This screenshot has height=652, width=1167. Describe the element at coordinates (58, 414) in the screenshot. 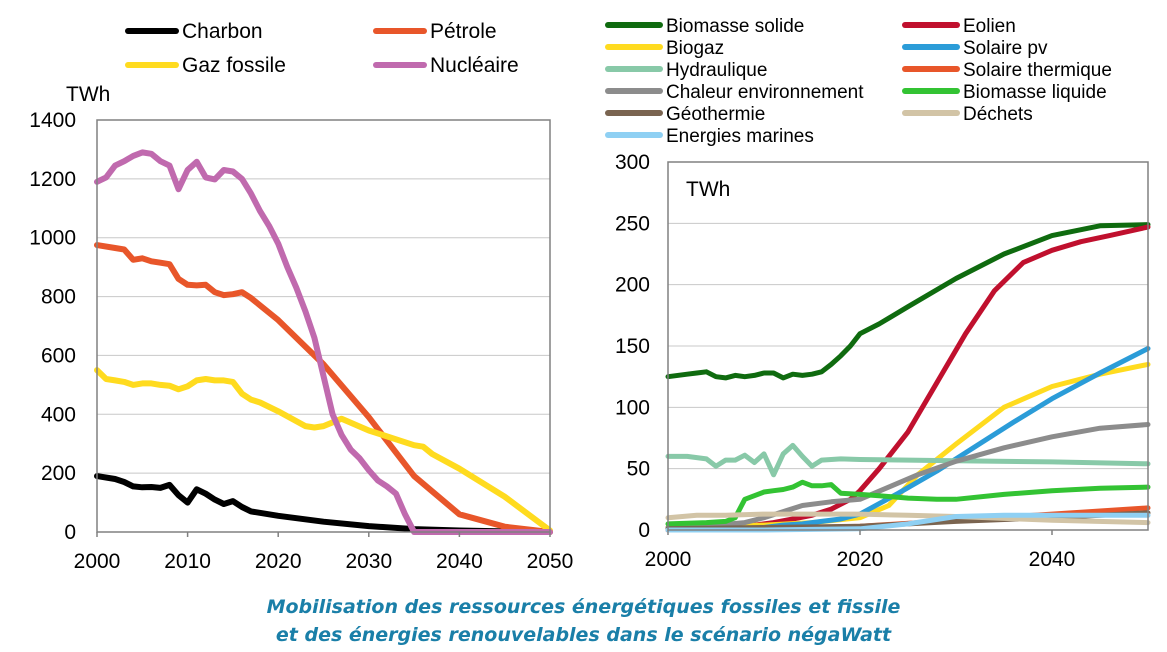

I see `left-y-tick-label: 400` at that location.